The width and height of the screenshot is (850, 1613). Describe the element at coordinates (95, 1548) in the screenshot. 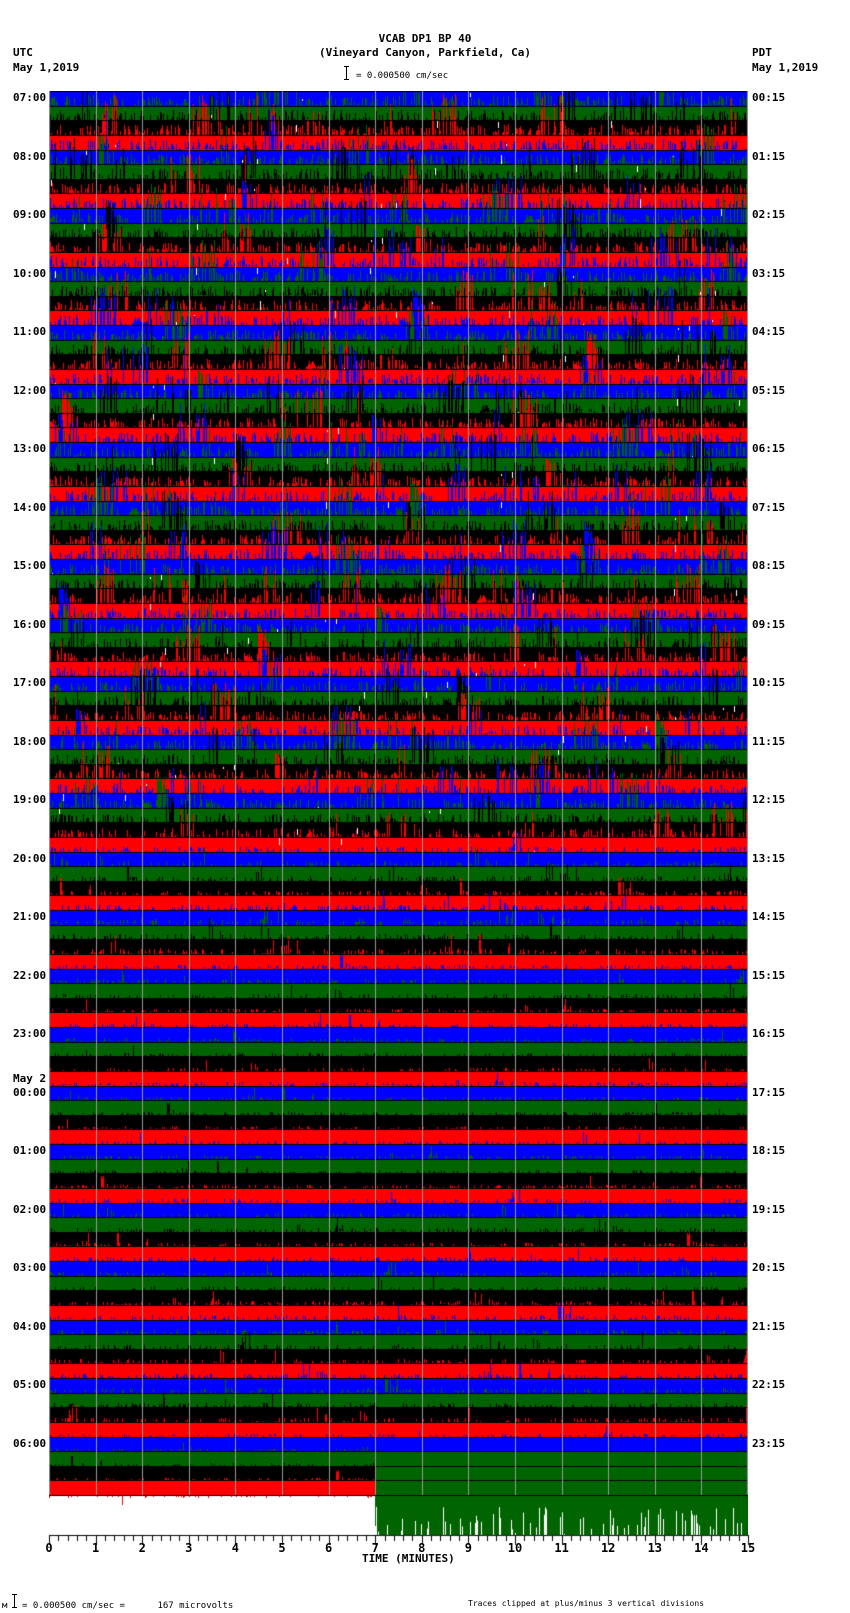

I see `time-tick-label: 1` at that location.